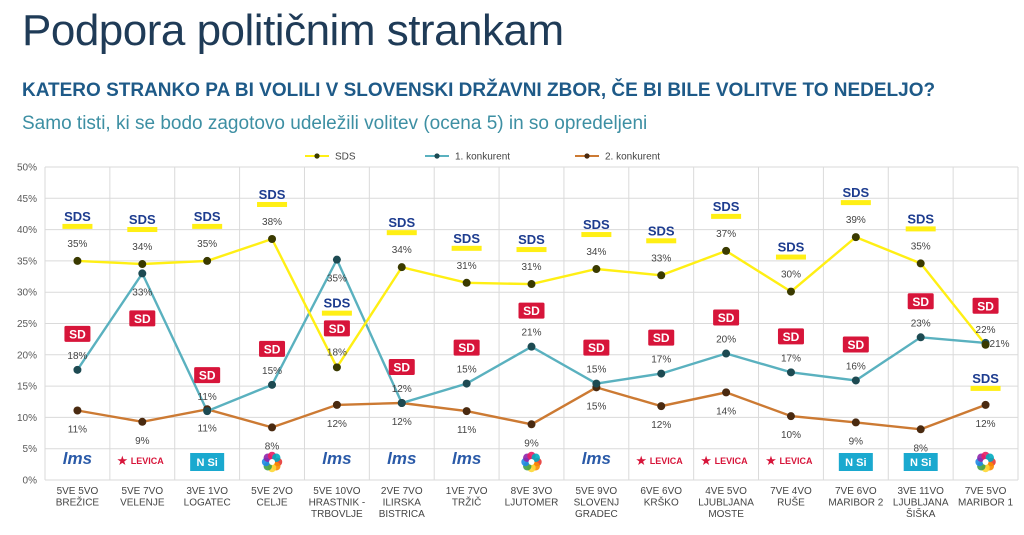  I want to click on x-tick-label: LJUTOMER, so click(532, 503).